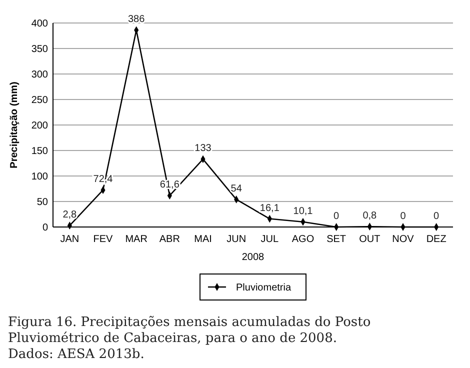 The width and height of the screenshot is (470, 368). Describe the element at coordinates (39, 151) in the screenshot. I see `y-tick-label: 150` at that location.